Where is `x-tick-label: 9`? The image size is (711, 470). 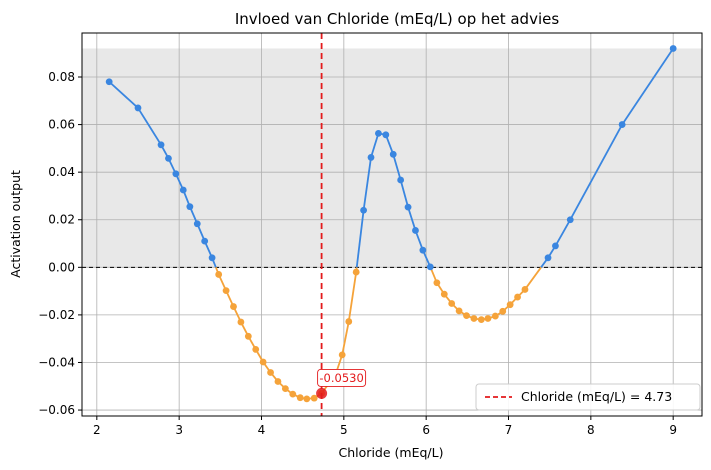 x-tick-label: 9 is located at coordinates (673, 430).